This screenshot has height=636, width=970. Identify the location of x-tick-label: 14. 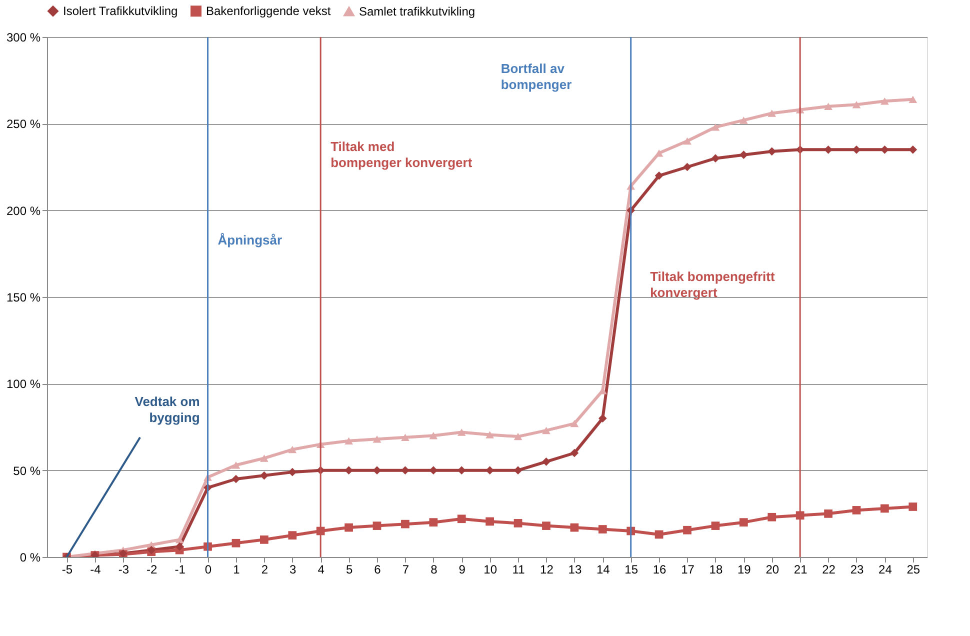
(603, 569).